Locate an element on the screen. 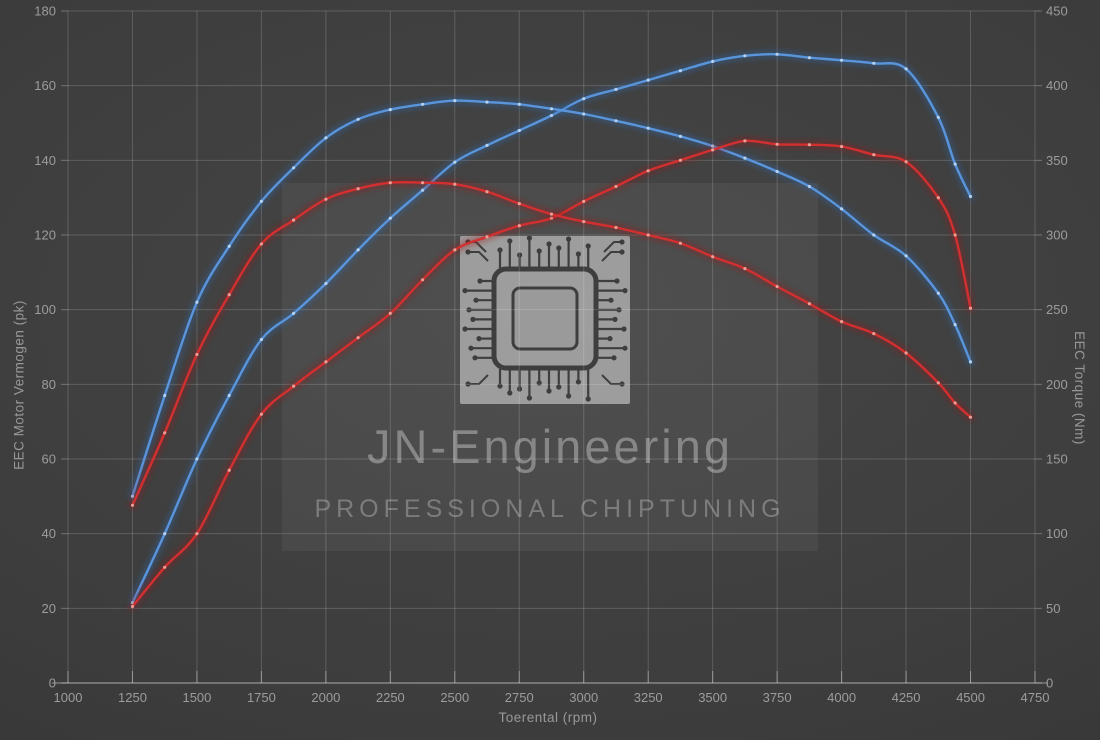 This screenshot has height=740, width=1100. y-left-tick-label: 100 is located at coordinates (45, 309).